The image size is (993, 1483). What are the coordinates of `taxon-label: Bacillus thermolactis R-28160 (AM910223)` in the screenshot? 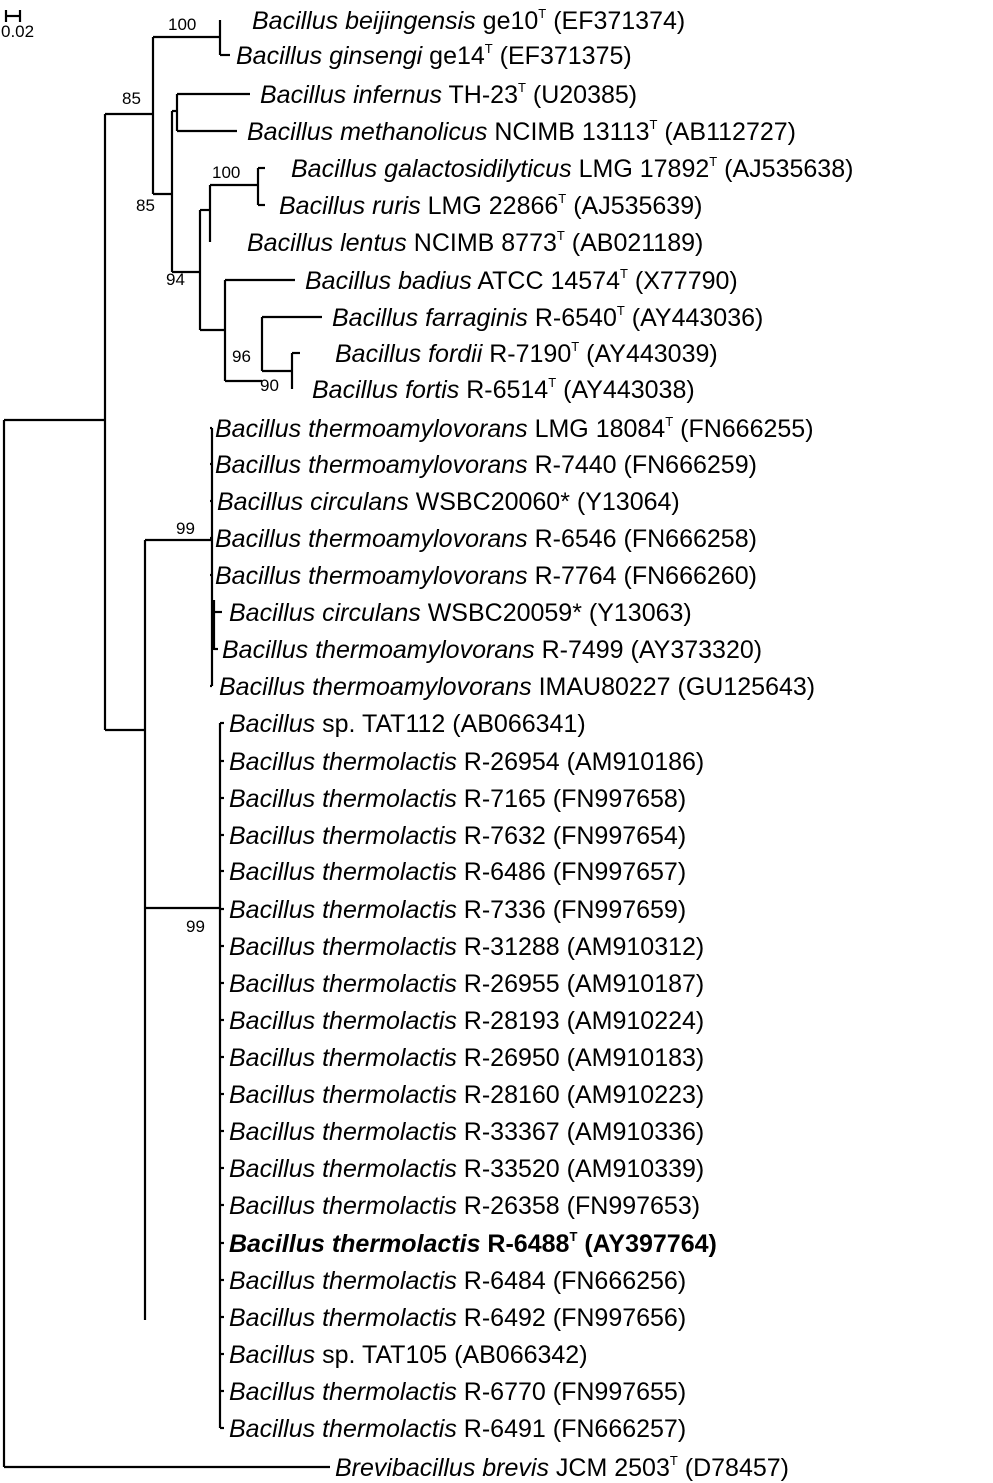 It's located at (466, 1095).